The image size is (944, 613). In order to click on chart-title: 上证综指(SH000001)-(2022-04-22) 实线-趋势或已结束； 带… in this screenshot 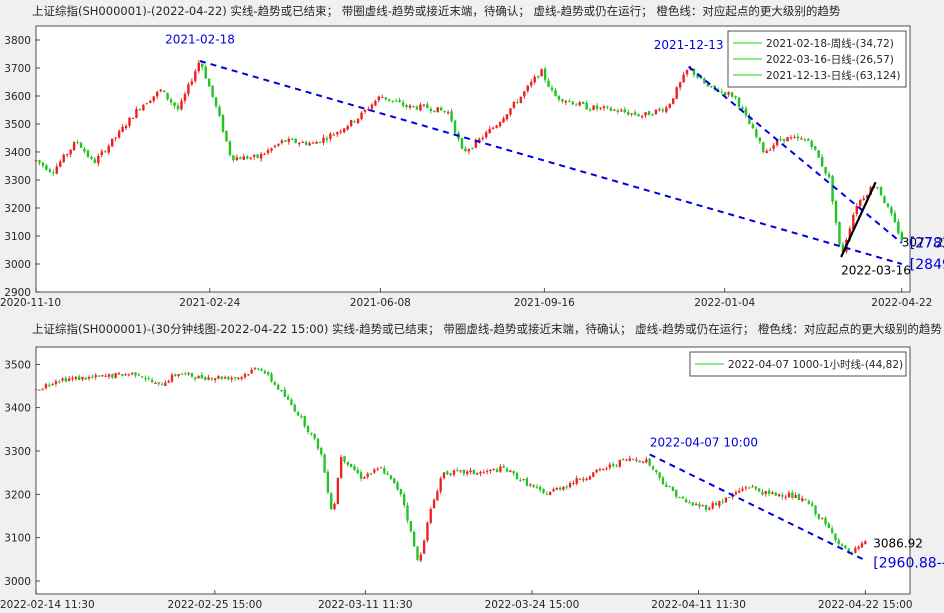, I will do `click(436, 11)`.